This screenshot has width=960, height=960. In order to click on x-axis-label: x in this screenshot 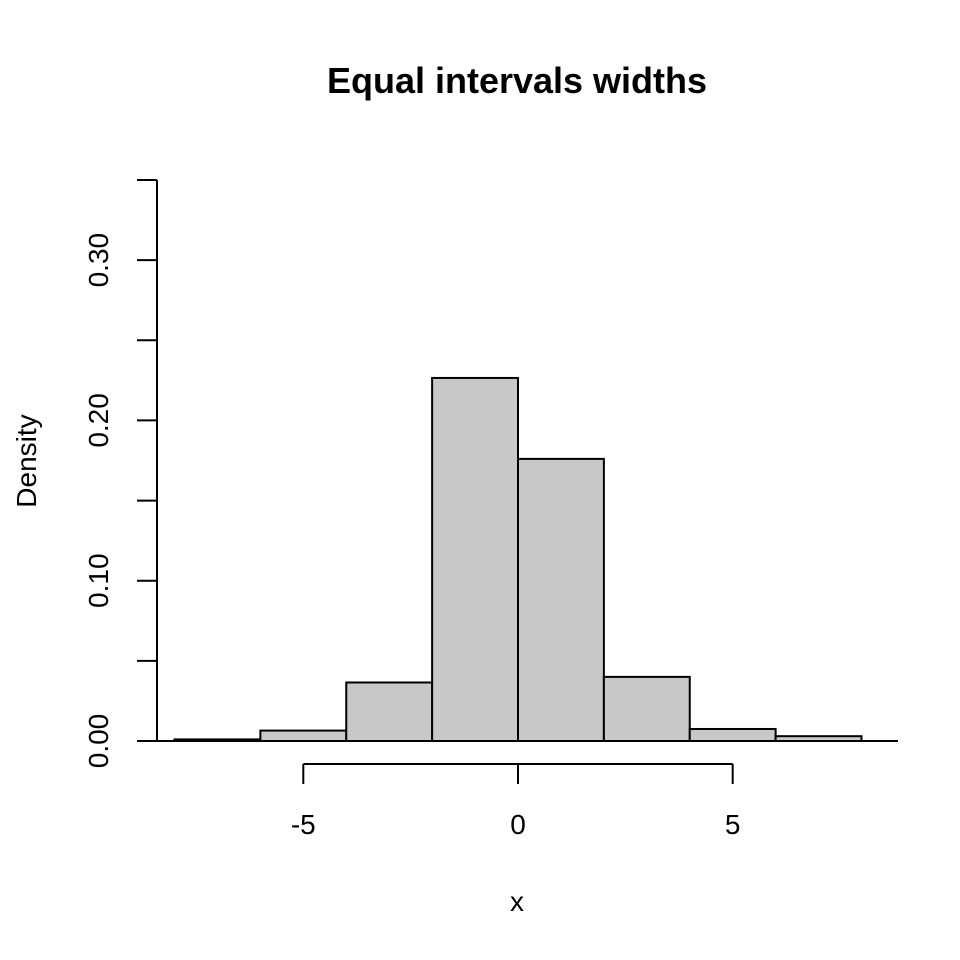, I will do `click(517, 901)`.